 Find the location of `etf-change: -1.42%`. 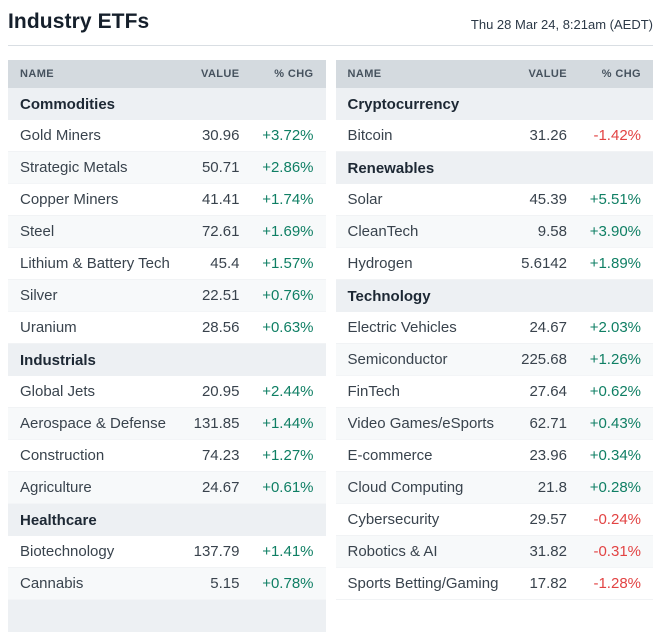

etf-change: -1.42% is located at coordinates (617, 136).